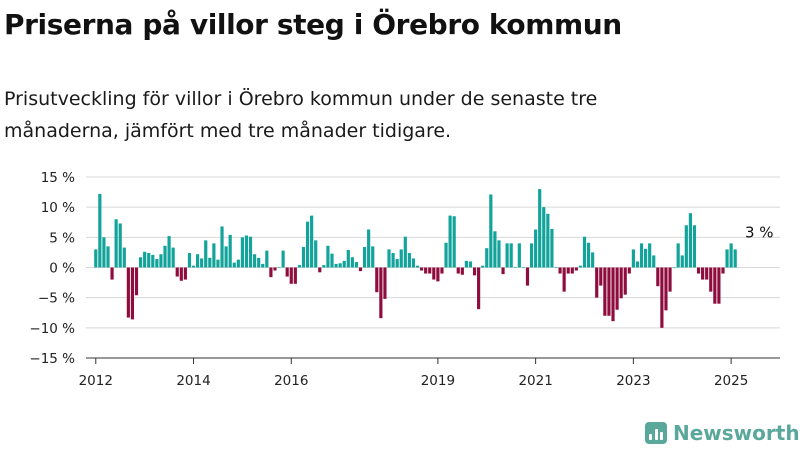 This screenshot has height=450, width=800. What do you see at coordinates (656, 433) in the screenshot?
I see `bar-chart-logo-icon` at bounding box center [656, 433].